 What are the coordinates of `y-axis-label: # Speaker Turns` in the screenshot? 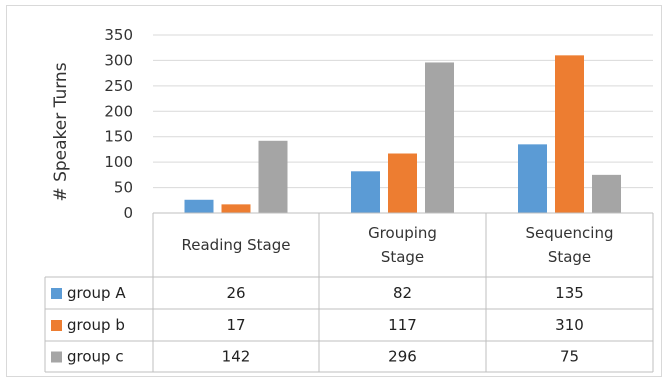 It's located at (61, 131).